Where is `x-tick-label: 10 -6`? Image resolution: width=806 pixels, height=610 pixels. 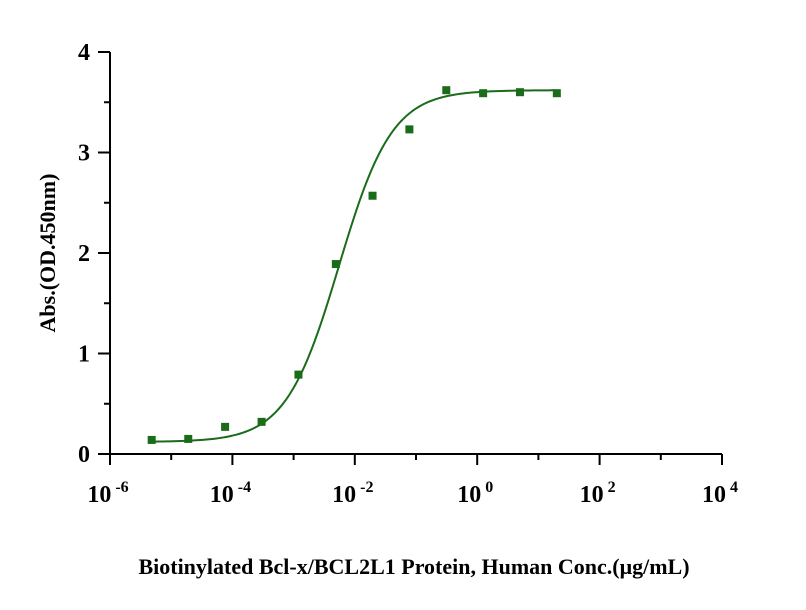 x-tick-label: 10 -6 is located at coordinates (107, 493).